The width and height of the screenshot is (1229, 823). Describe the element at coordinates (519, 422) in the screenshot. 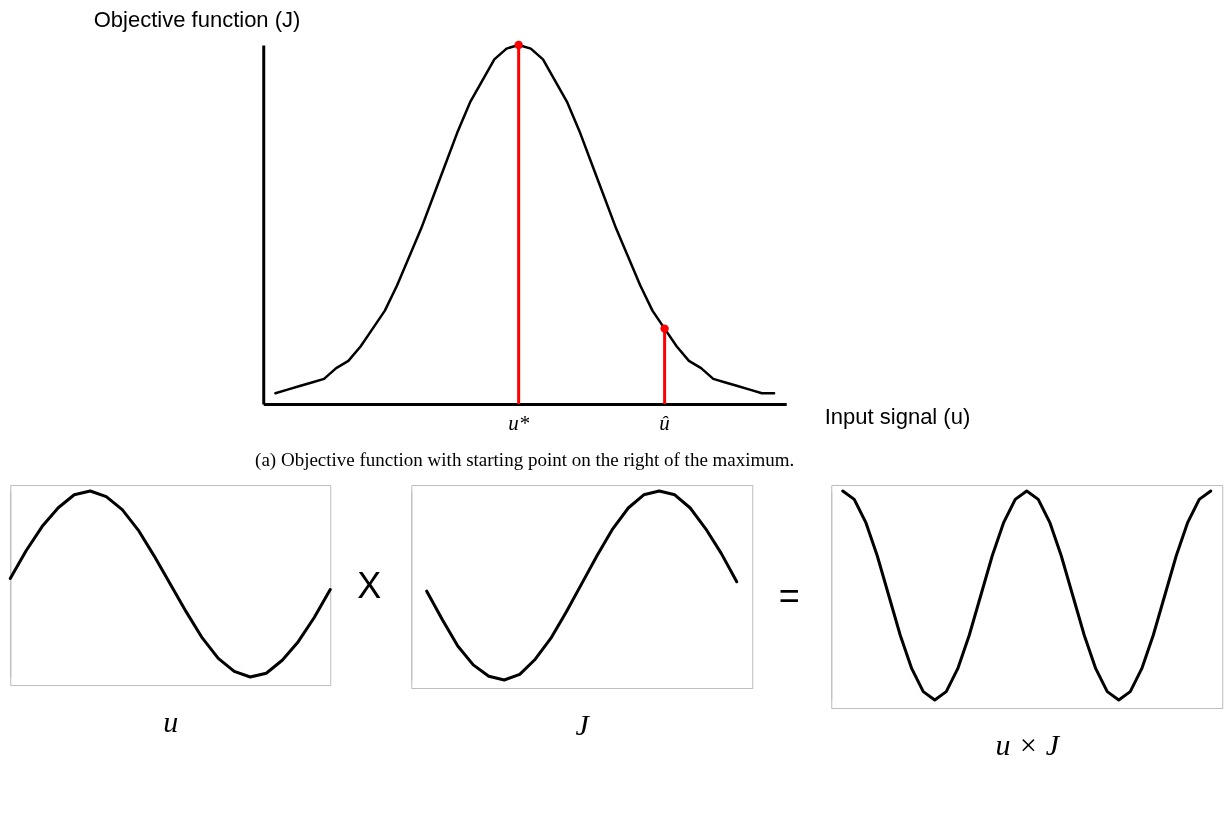

I see `x-tick-label: u*` at that location.